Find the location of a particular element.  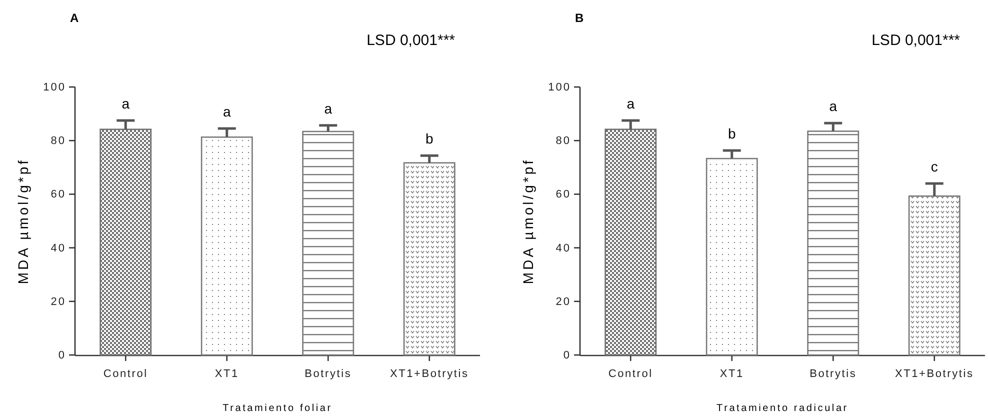

x-axis-title: Tratamiento foliar is located at coordinates (277, 408).